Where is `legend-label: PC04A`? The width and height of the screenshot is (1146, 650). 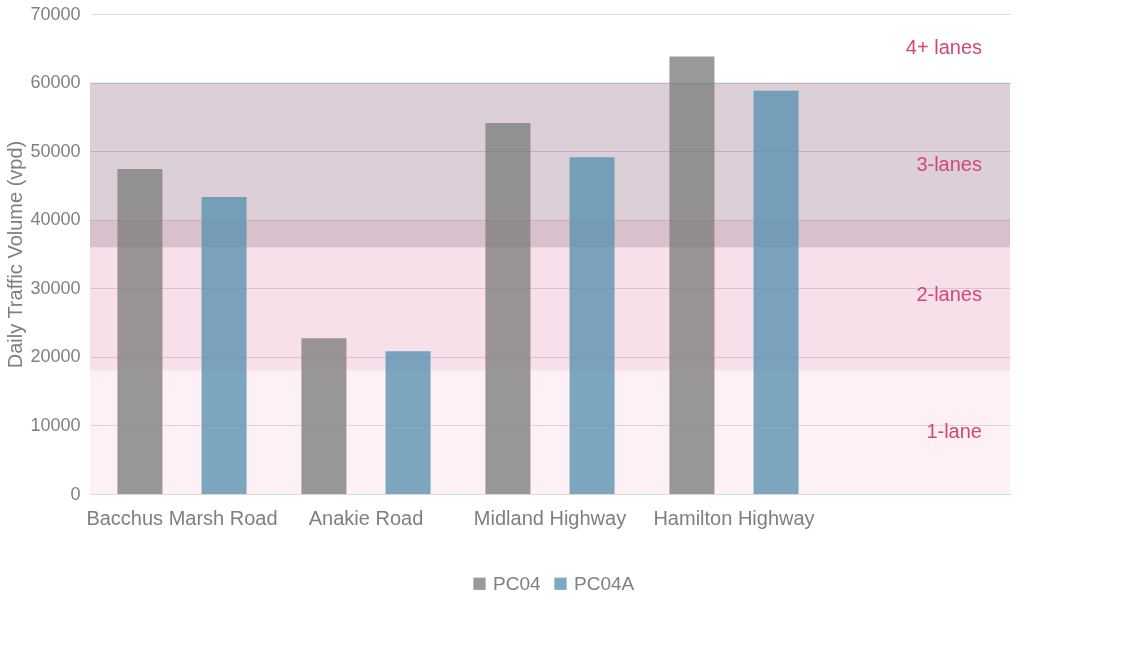
legend-label: PC04A is located at coordinates (604, 583).